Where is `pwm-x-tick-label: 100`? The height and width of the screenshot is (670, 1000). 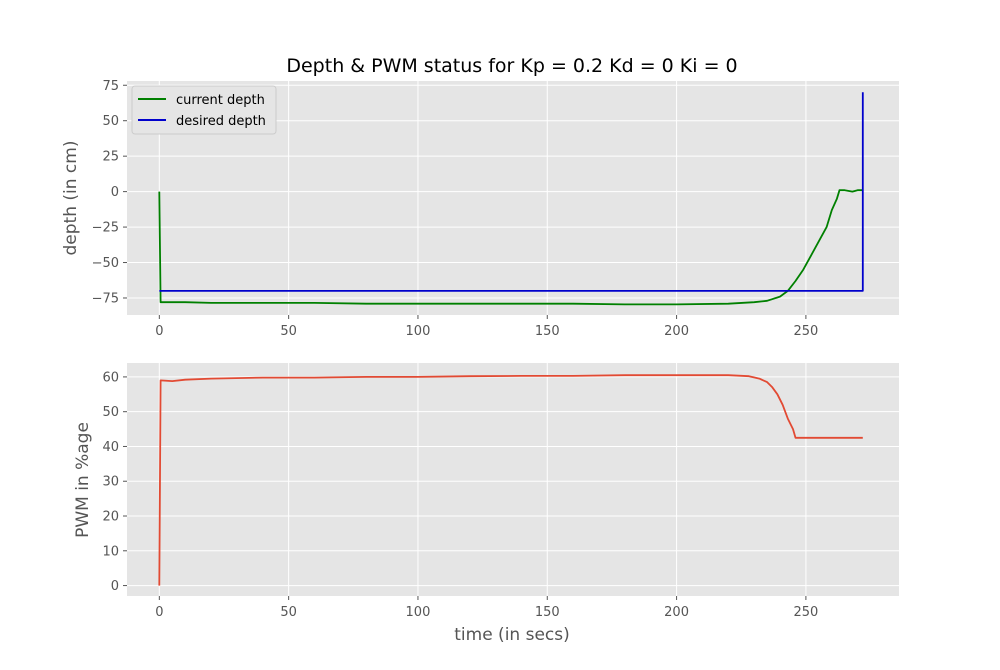 pwm-x-tick-label: 100 is located at coordinates (418, 612).